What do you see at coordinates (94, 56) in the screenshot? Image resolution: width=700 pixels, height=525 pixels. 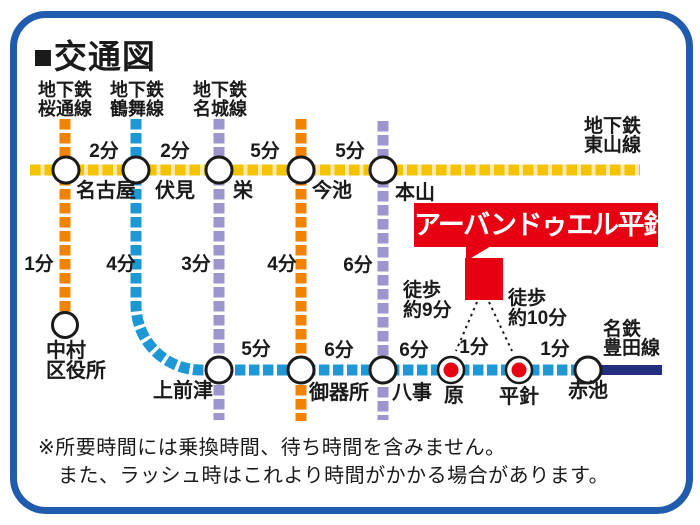 I see `page-title: ■交通図` at bounding box center [94, 56].